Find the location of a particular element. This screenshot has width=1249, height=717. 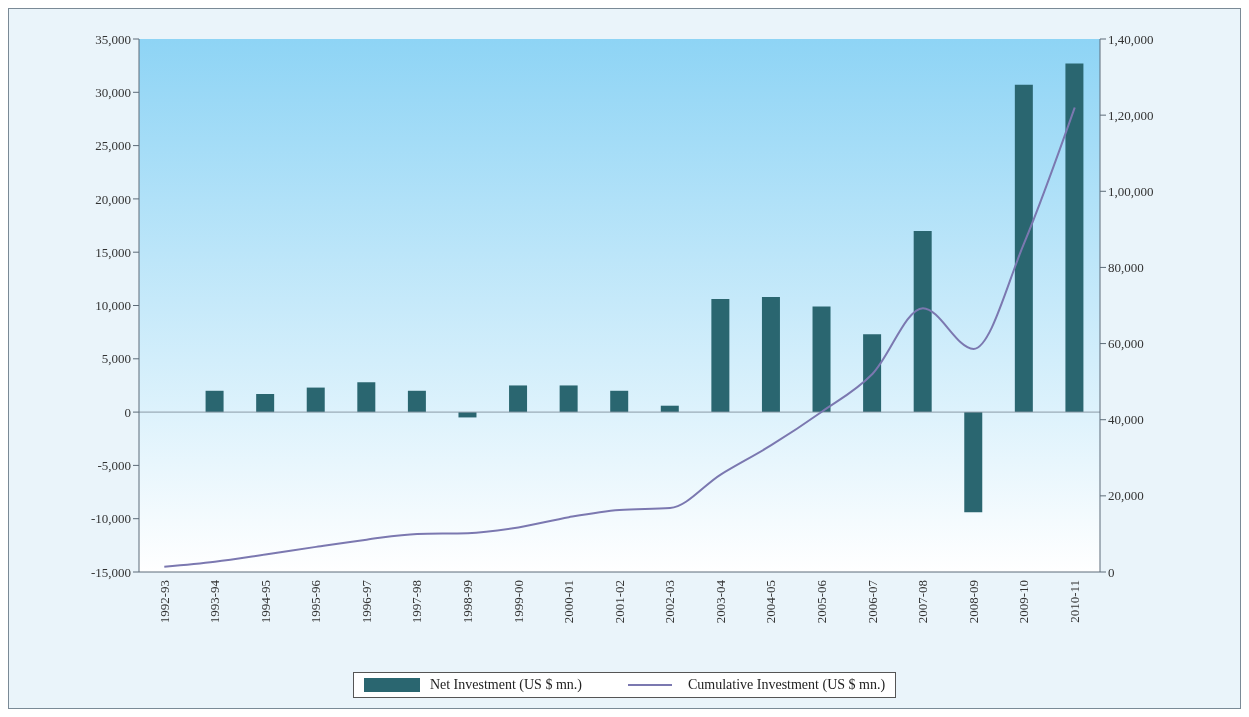

x-tick-label: 2001-02 is located at coordinates (619, 602).